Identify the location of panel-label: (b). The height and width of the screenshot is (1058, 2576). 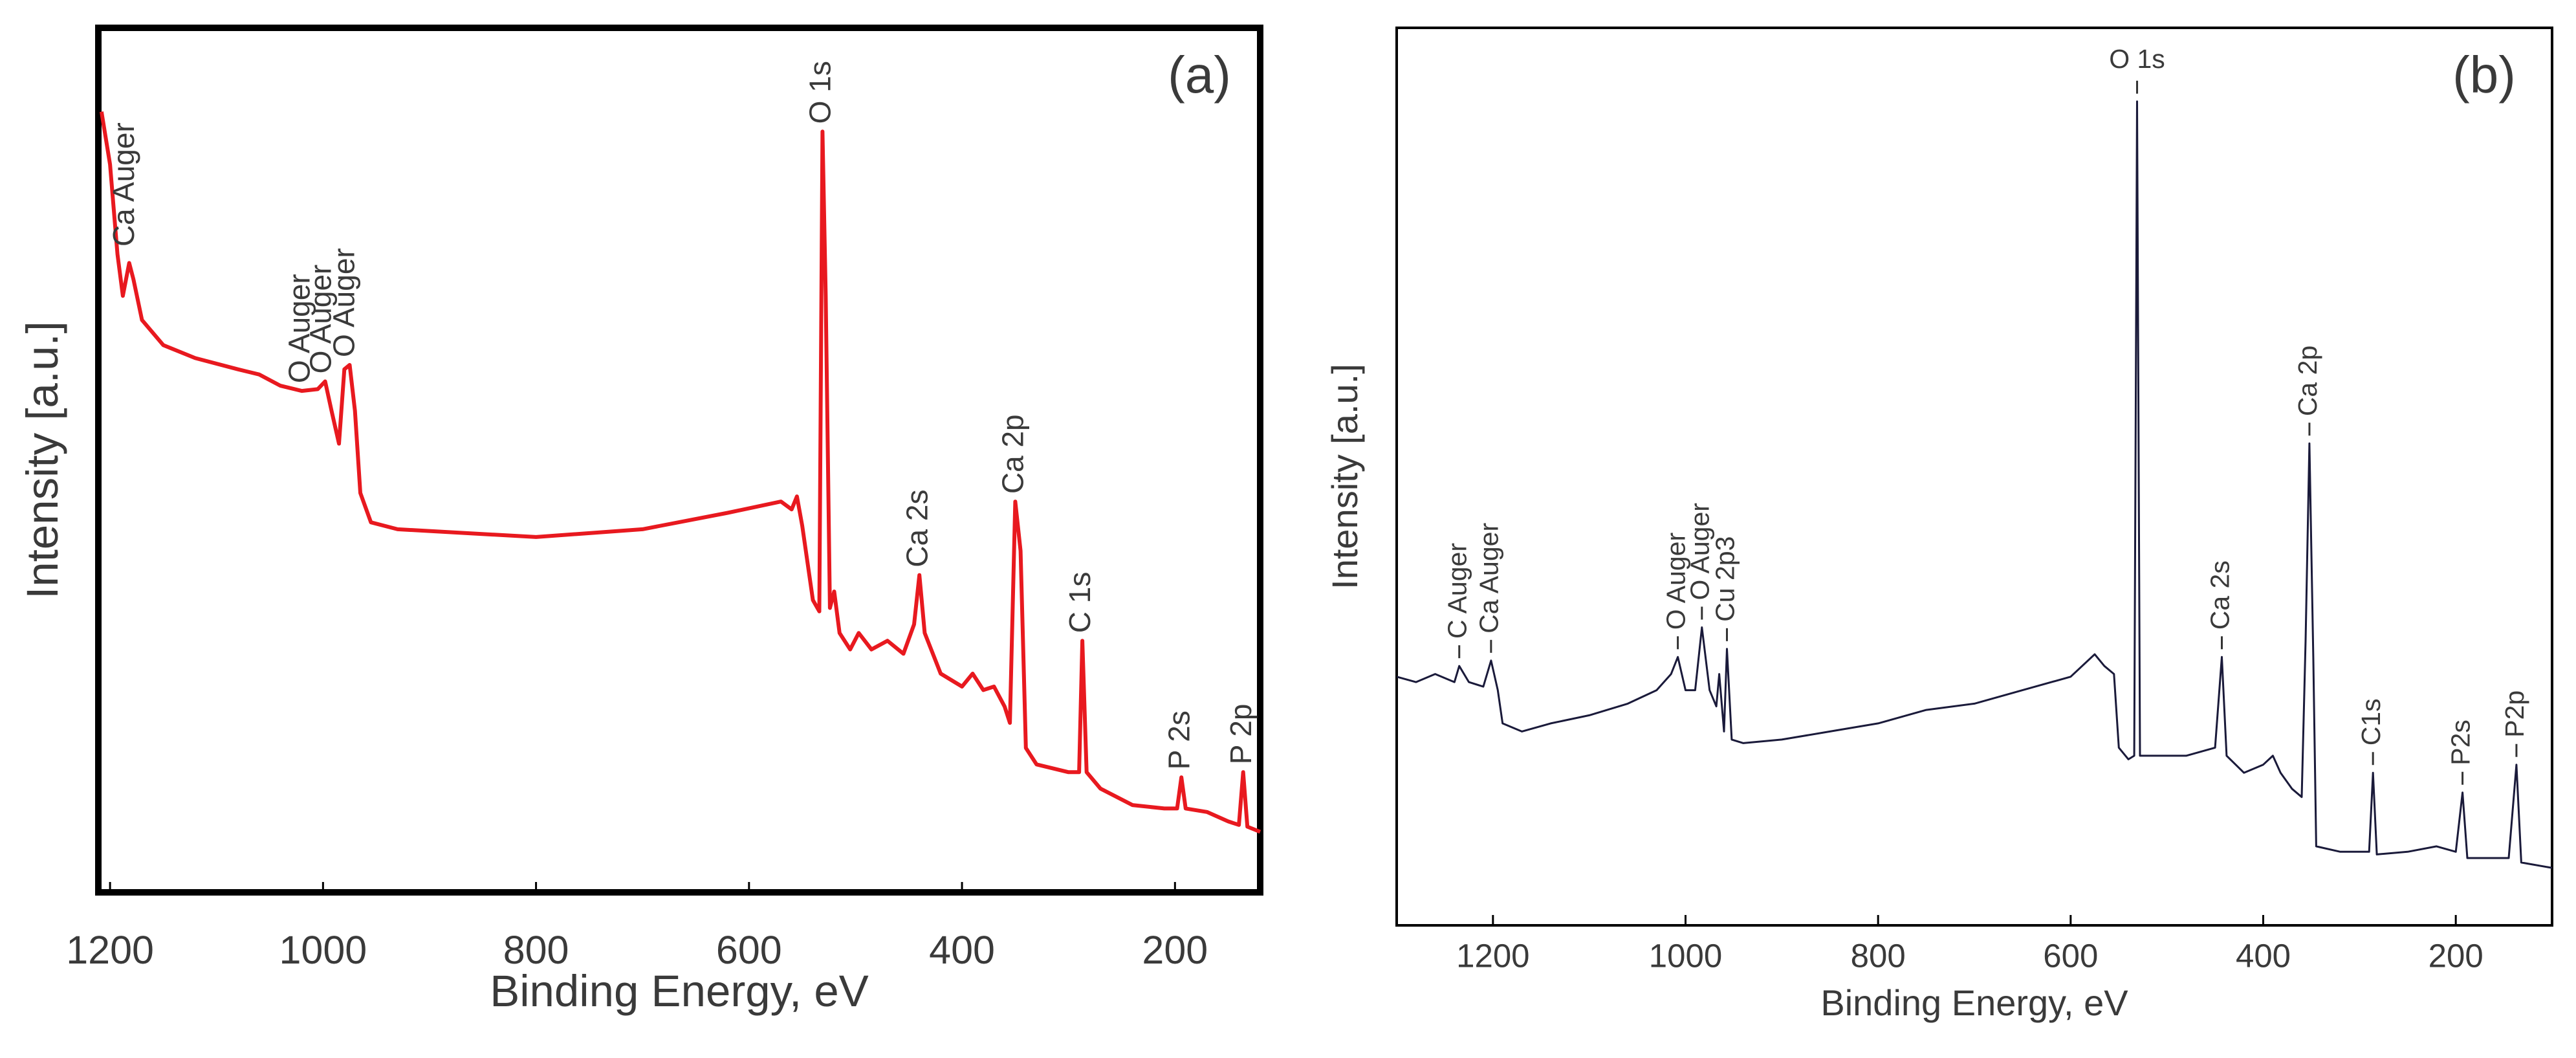
(2484, 75).